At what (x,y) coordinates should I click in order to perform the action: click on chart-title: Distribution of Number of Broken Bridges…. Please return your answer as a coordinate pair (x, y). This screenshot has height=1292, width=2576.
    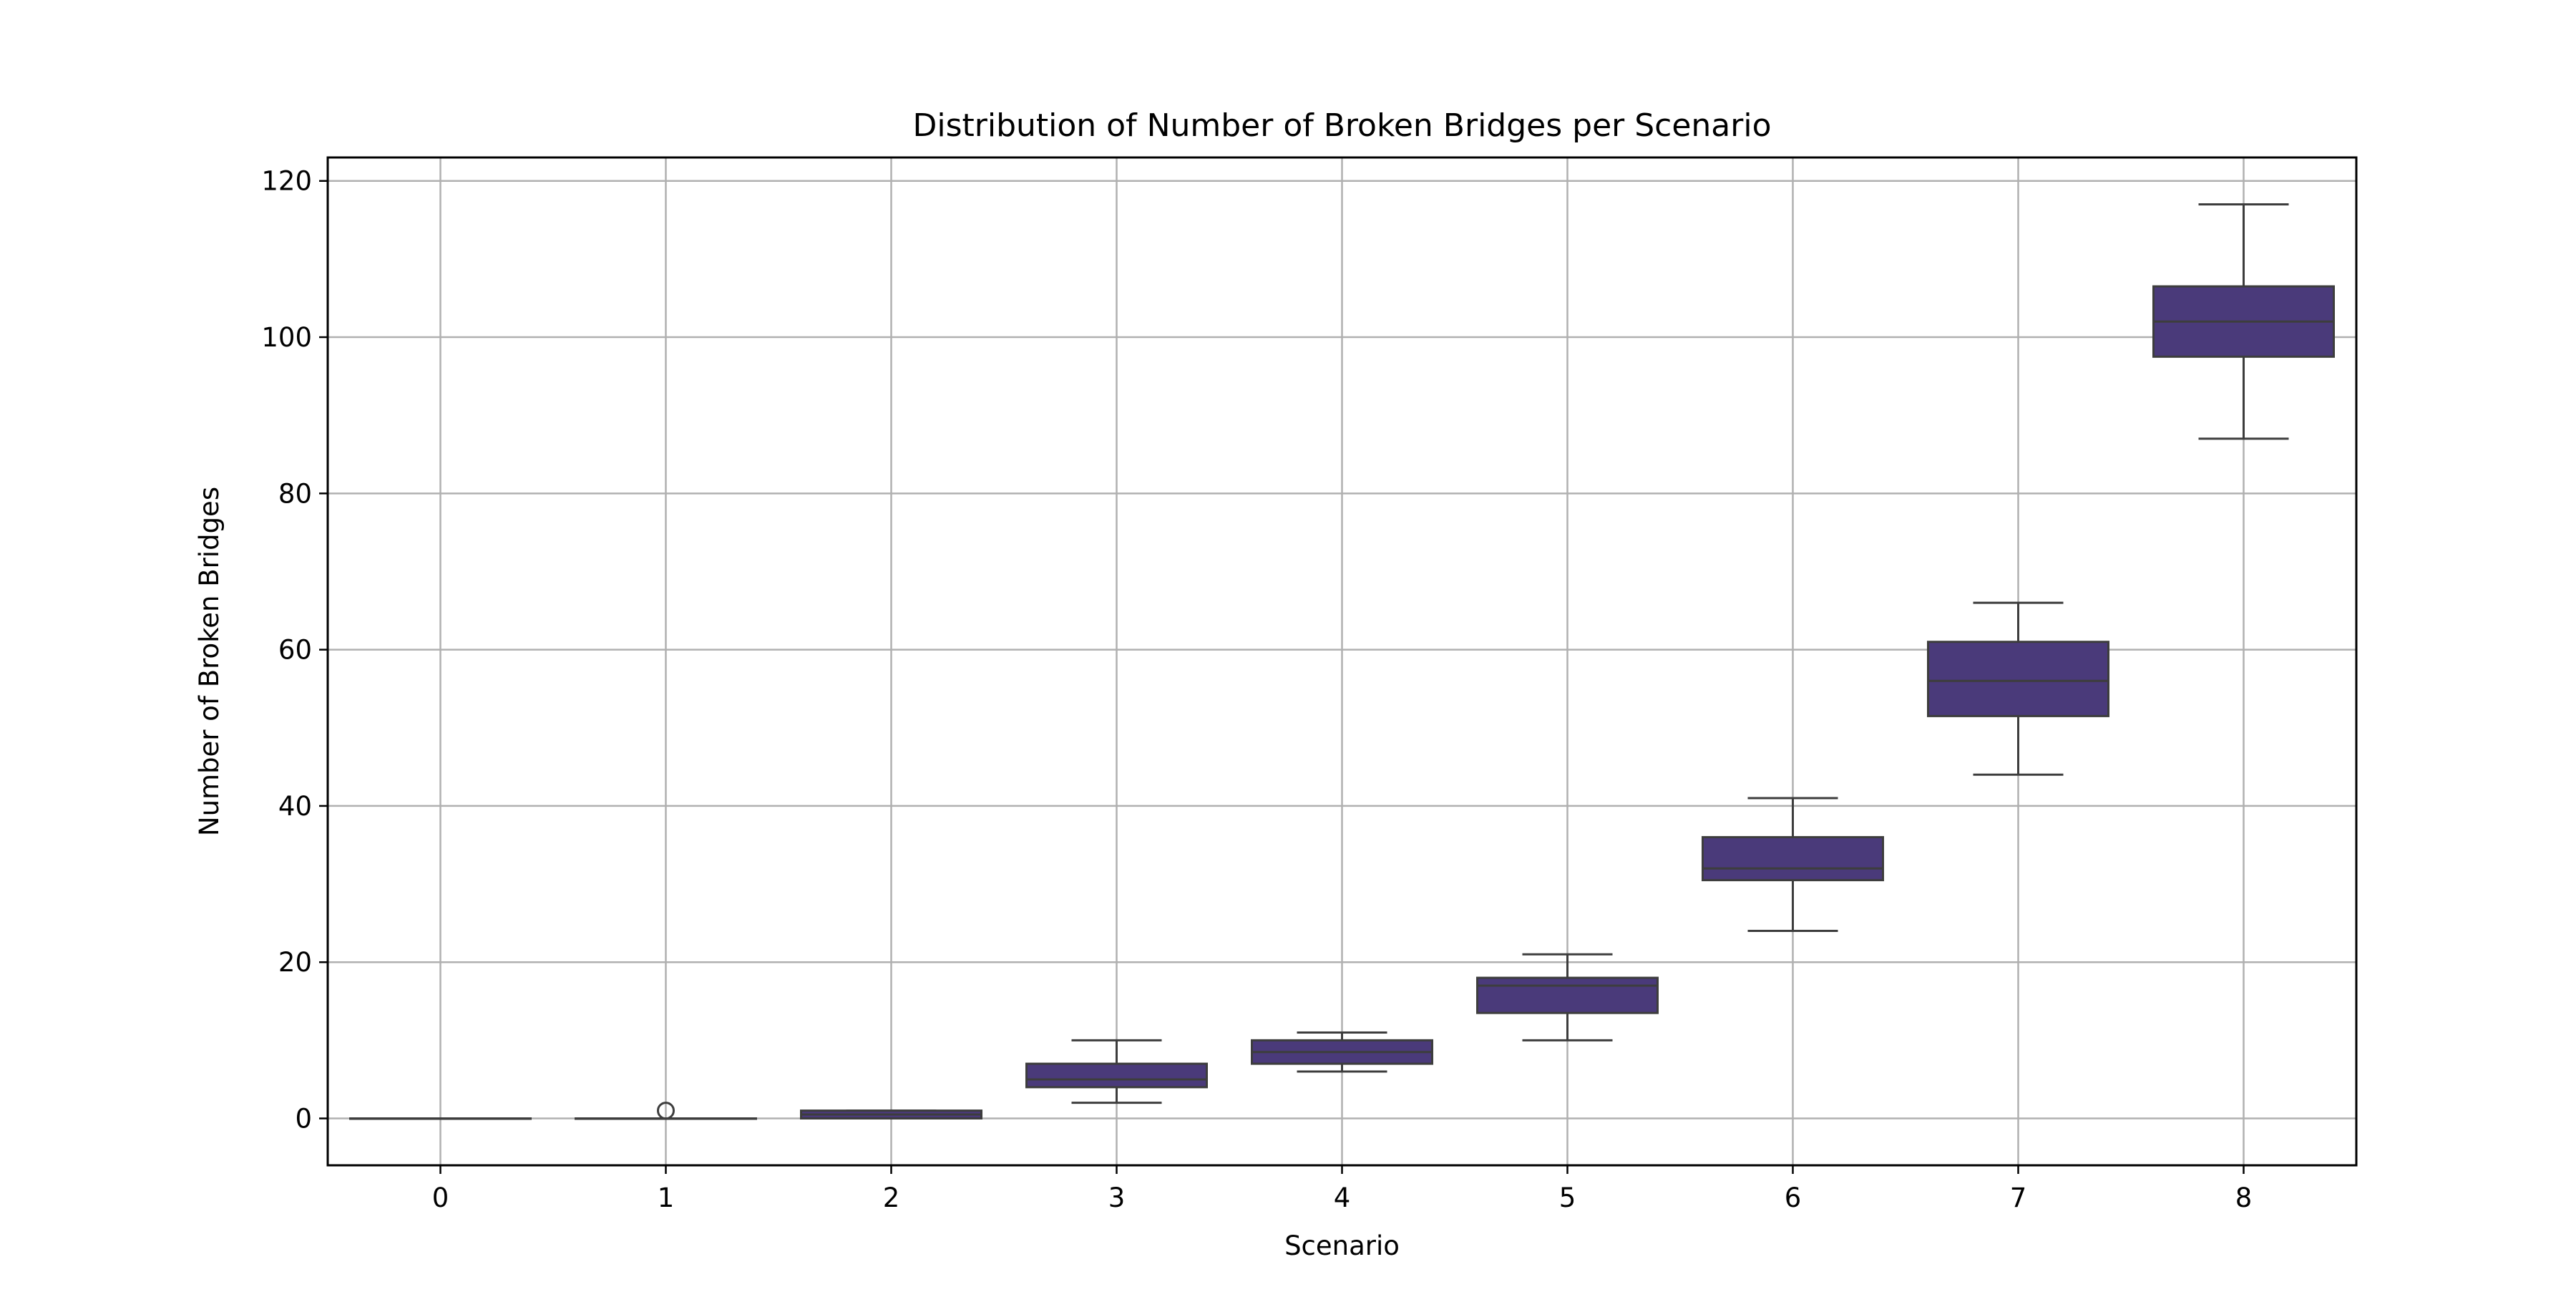
    Looking at the image, I should click on (1342, 125).